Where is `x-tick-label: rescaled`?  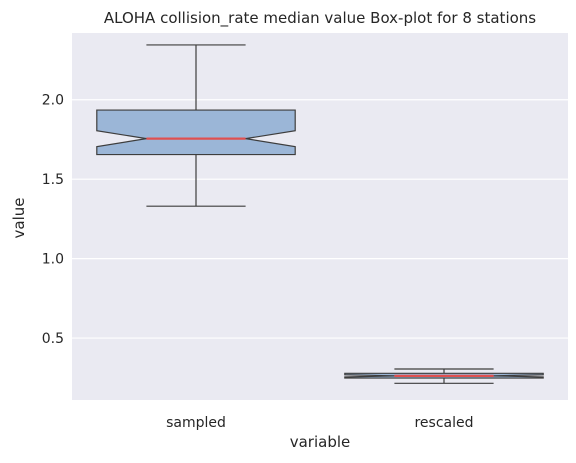 x-tick-label: rescaled is located at coordinates (443, 423).